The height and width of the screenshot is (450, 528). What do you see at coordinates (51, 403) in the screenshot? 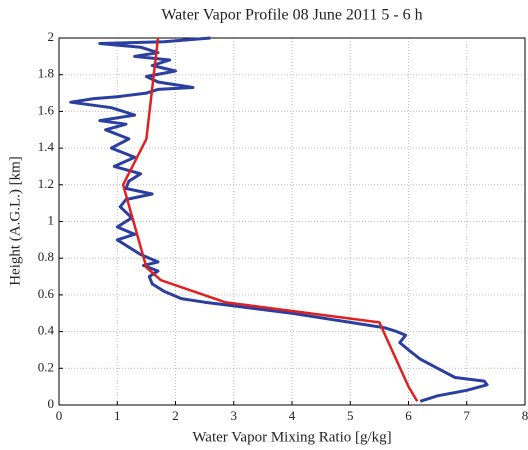
I see `y-tick-label: 0` at bounding box center [51, 403].